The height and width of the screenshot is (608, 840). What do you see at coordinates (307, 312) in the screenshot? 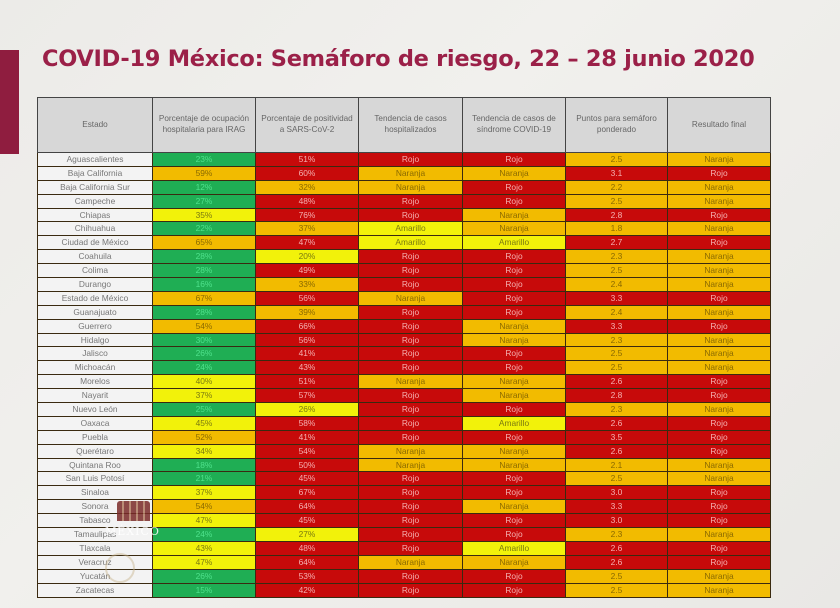
I see `cell-positividad: 39%` at bounding box center [307, 312].